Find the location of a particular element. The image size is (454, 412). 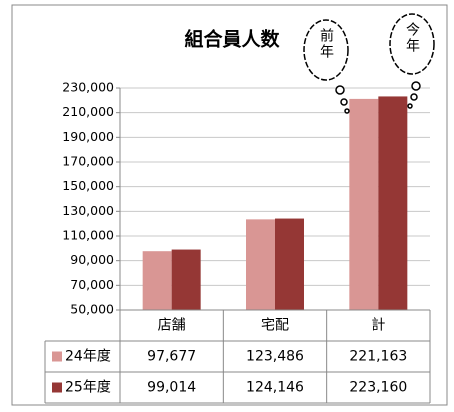

y-tick-label: 170,000 is located at coordinates (88, 161).